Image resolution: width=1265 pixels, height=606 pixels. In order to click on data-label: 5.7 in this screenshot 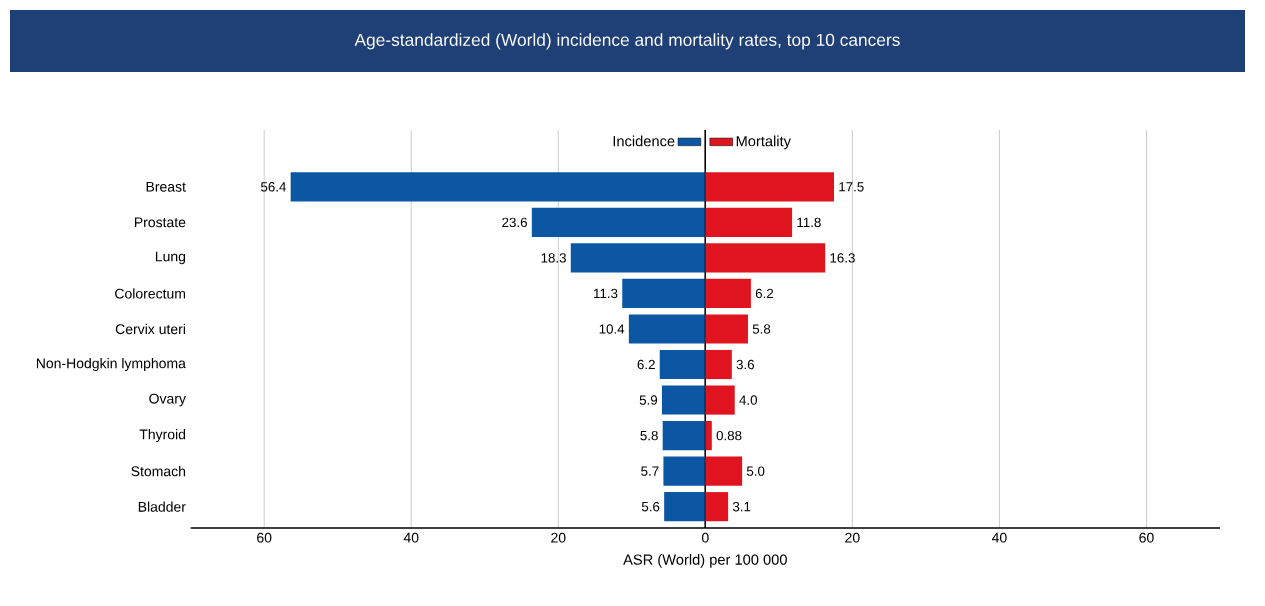, I will do `click(650, 471)`.